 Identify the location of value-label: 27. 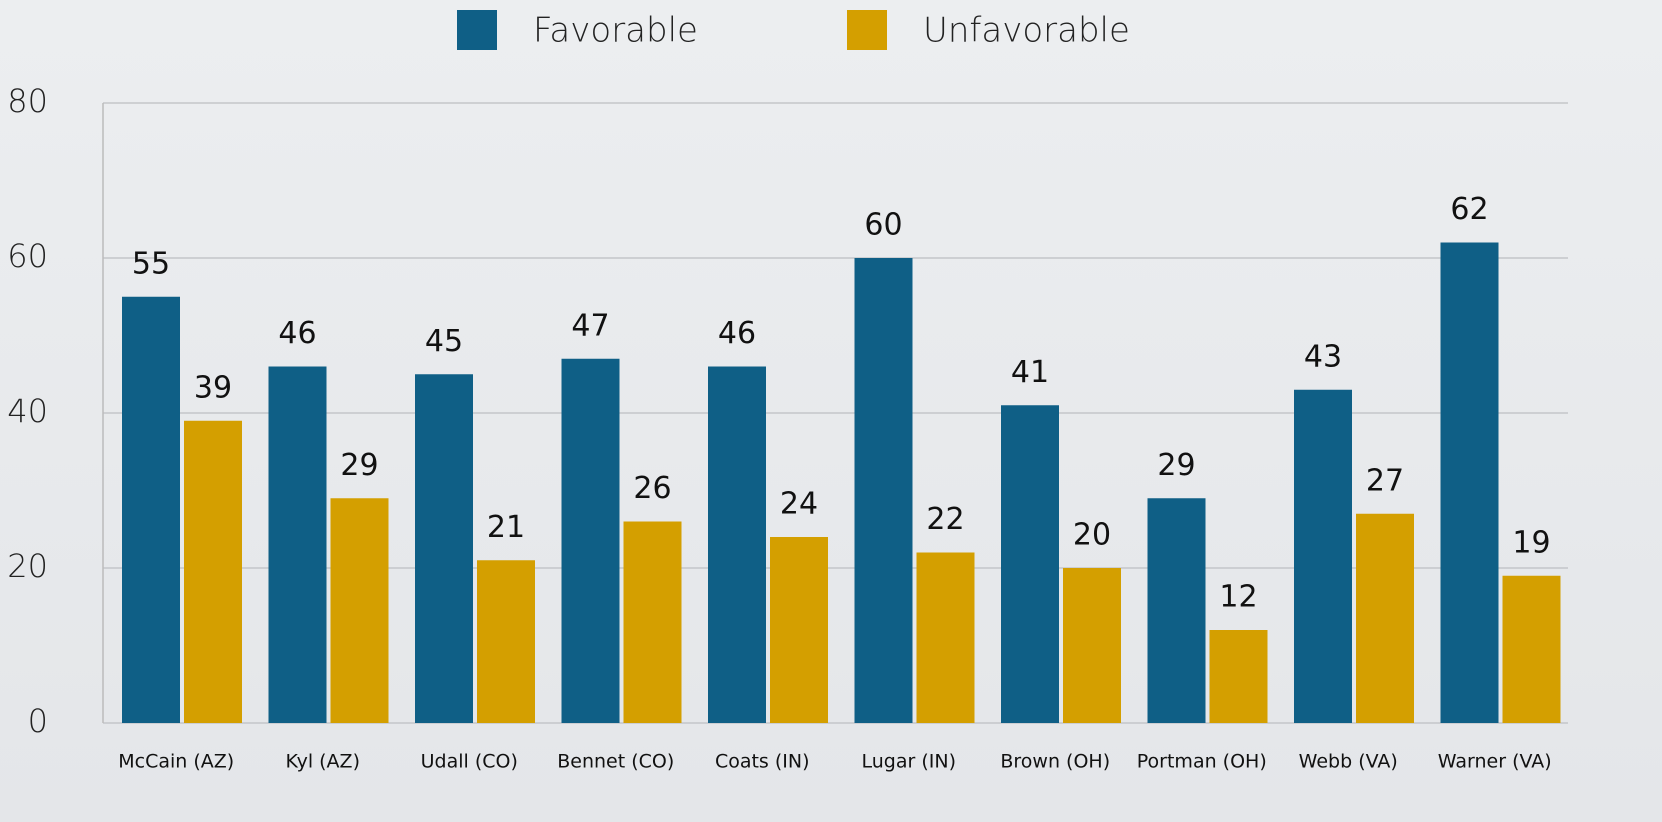
(1385, 480).